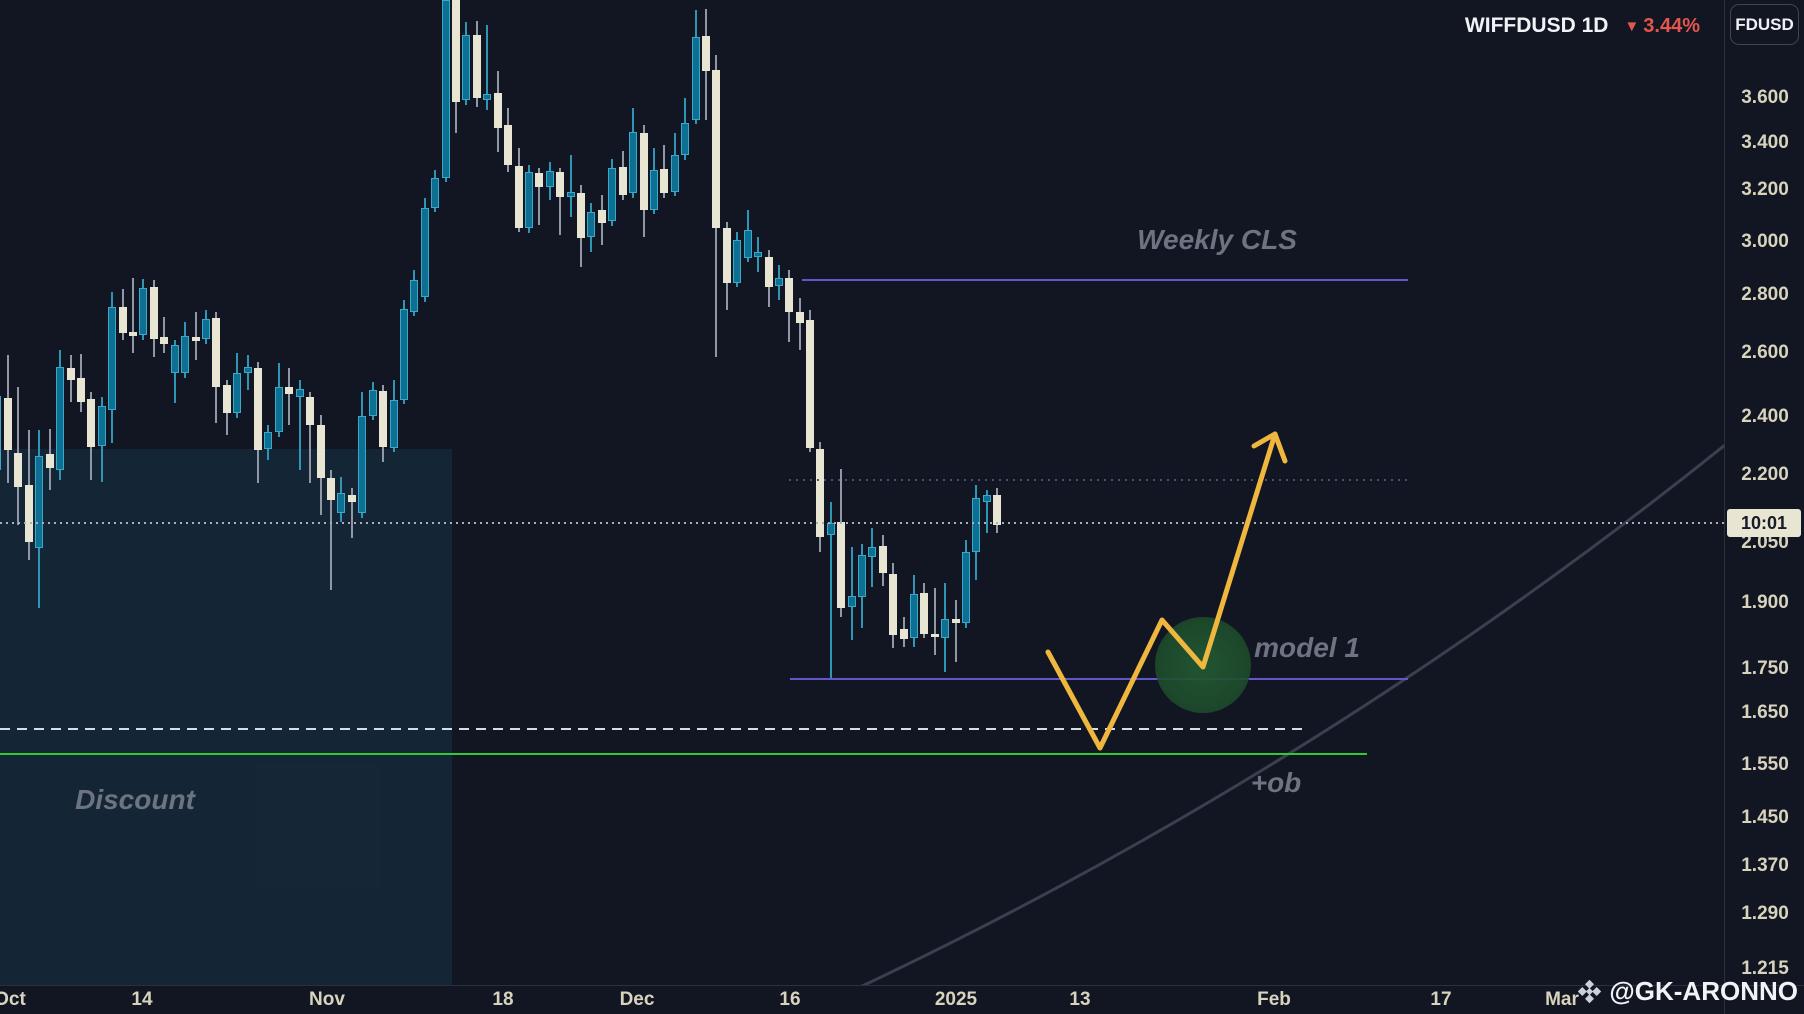  Describe the element at coordinates (1765, 241) in the screenshot. I see `price-axis-label: 3.000` at that location.